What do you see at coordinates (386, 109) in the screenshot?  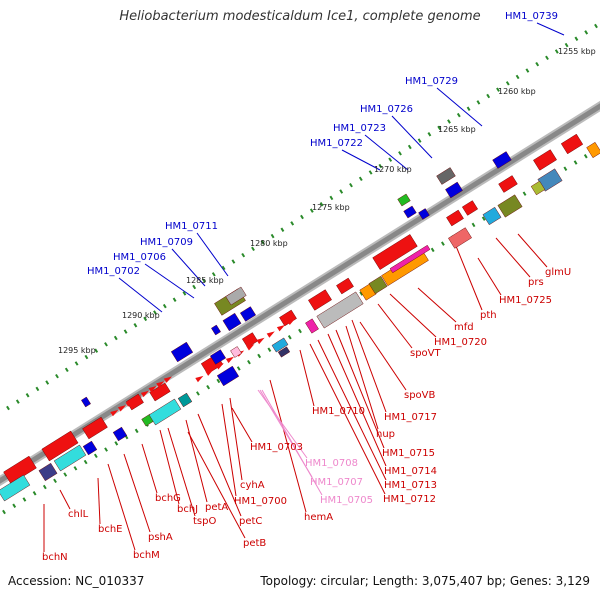 I see `gene-label-outer: HM1_0726` at bounding box center [386, 109].